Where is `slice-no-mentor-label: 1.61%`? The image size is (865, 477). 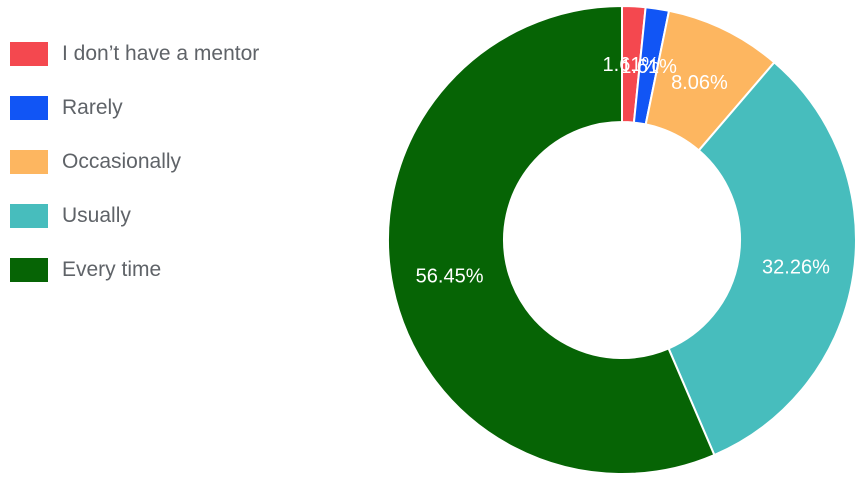 slice-no-mentor-label: 1.61% is located at coordinates (631, 65).